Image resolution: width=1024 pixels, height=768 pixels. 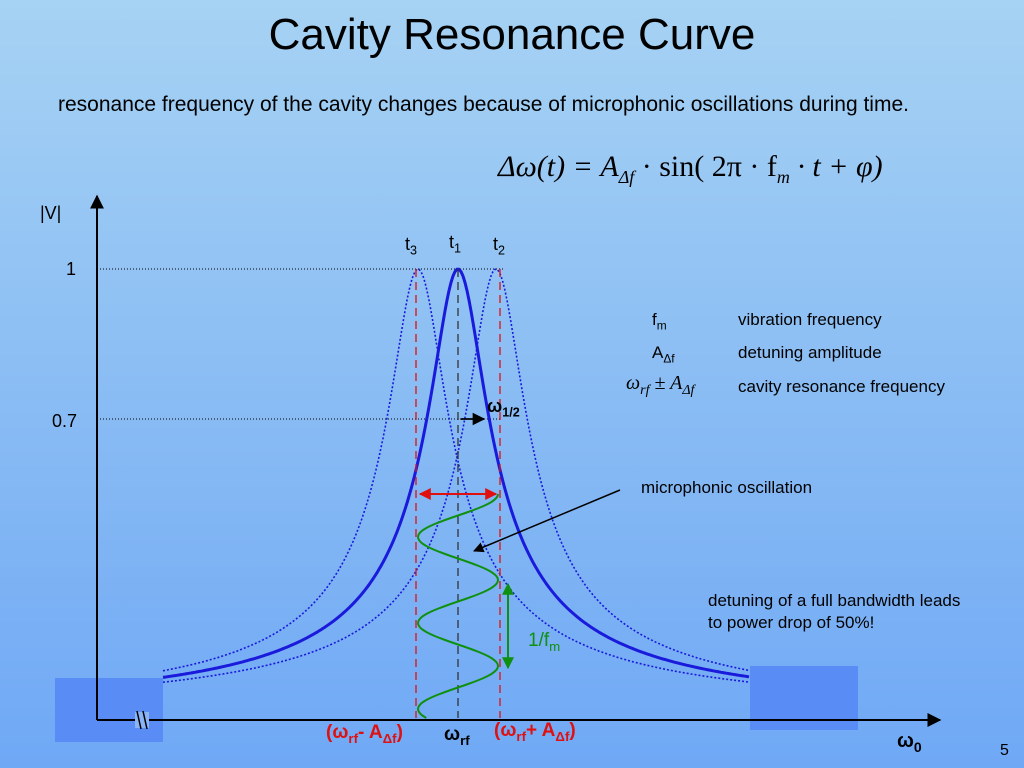 I want to click on x-mark-minus: (ωrf- AΔf), so click(x=364, y=734).